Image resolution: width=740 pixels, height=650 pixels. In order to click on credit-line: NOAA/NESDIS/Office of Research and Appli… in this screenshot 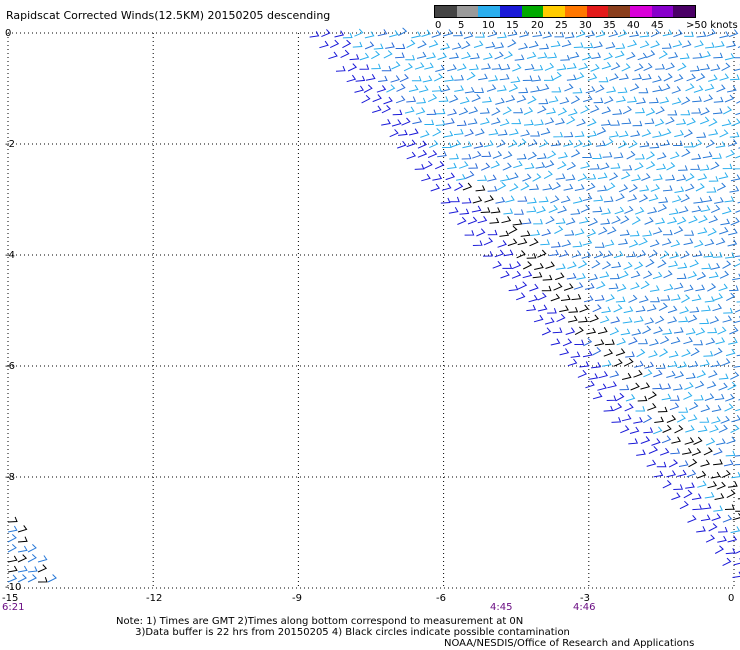, I will do `click(569, 643)`.